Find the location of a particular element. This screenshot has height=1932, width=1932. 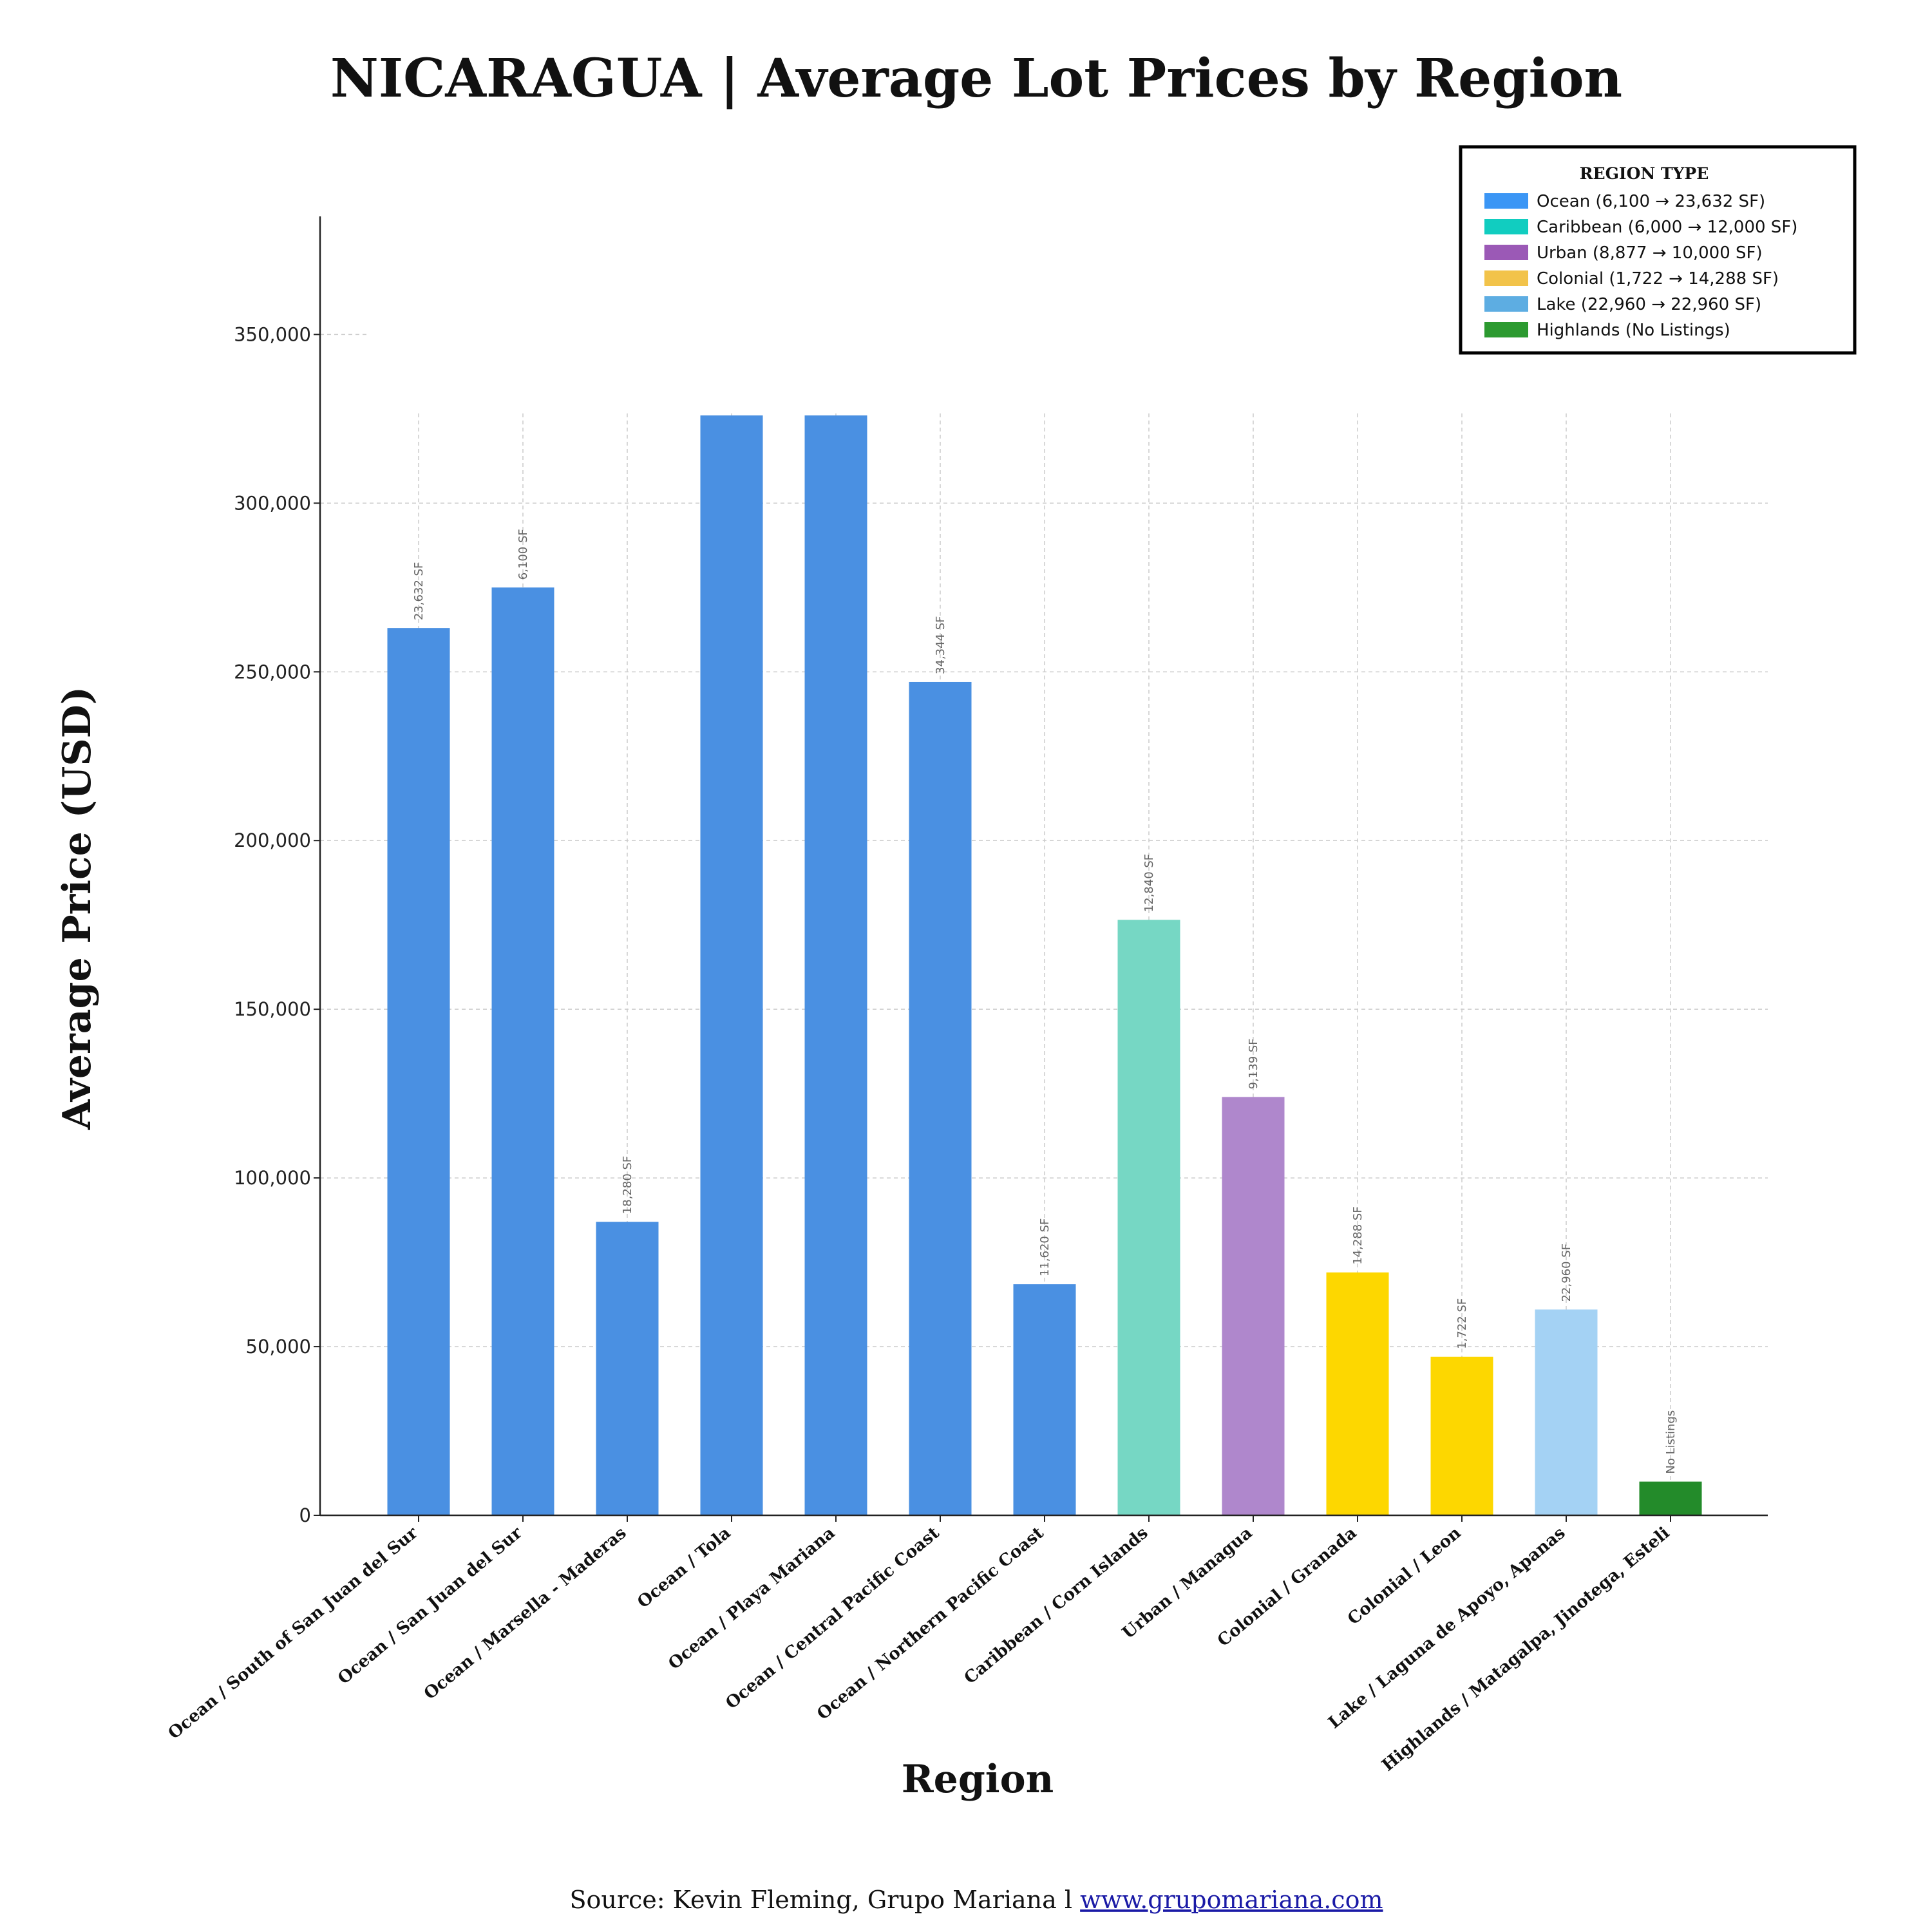

x-tick-label: Colonial / Leon is located at coordinates (1404, 1576).